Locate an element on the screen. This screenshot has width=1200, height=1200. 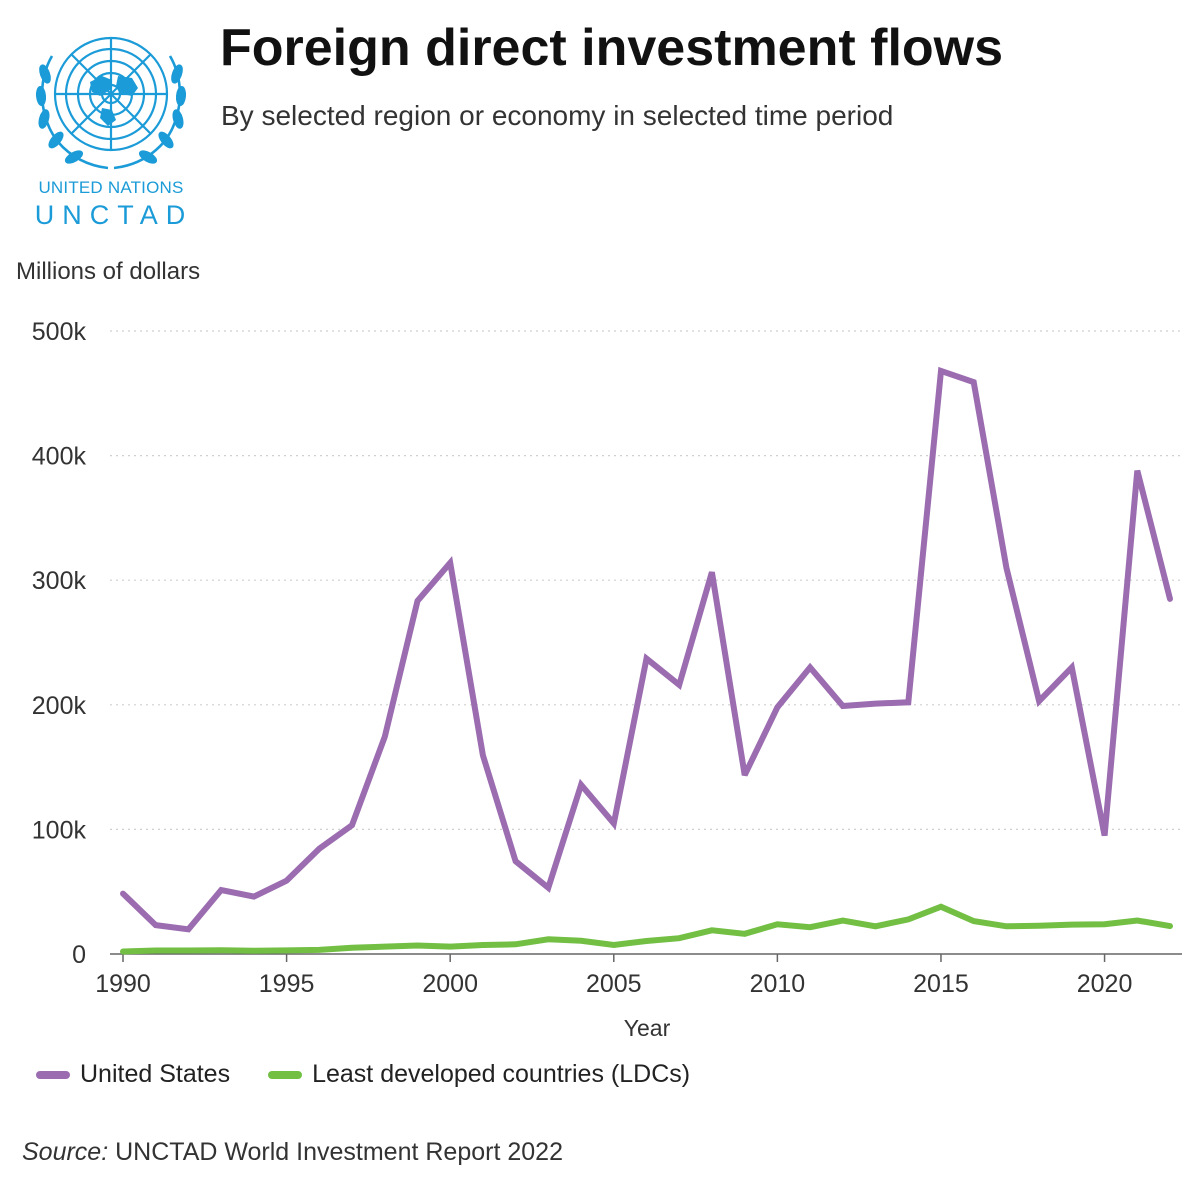
y-tick-label: 500k is located at coordinates (59, 332).